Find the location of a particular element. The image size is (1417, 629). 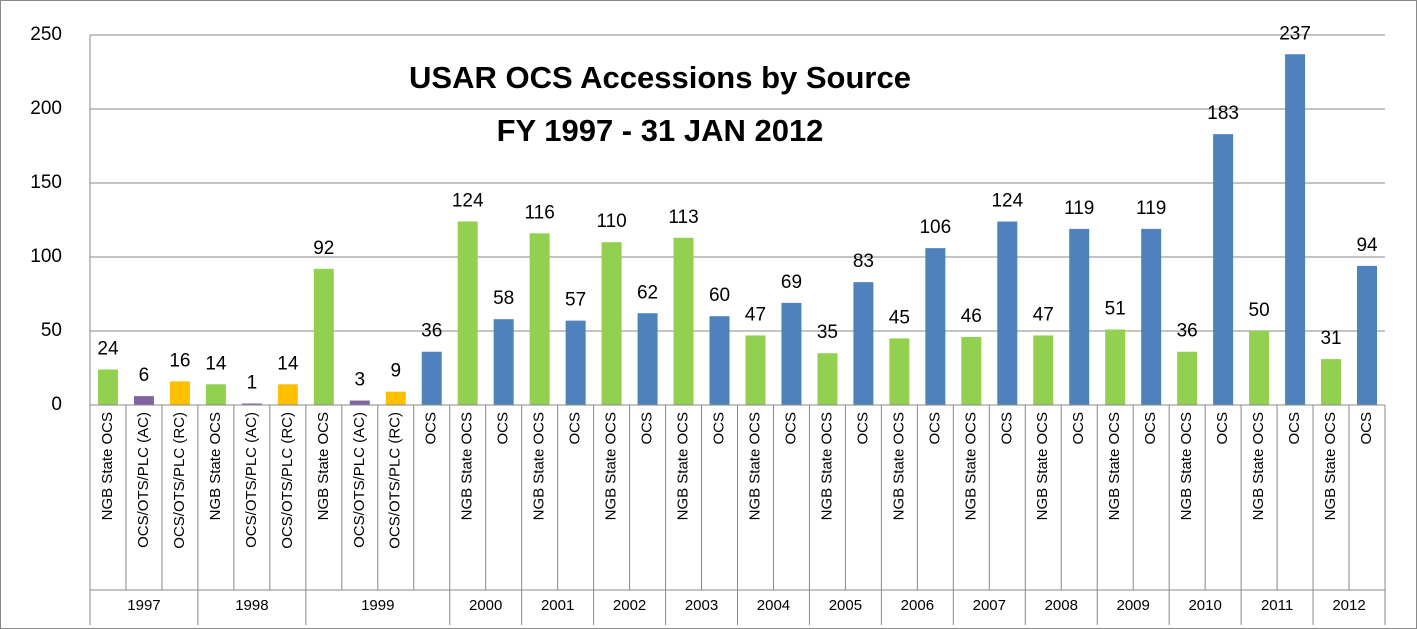

y-tick-label: 100 is located at coordinates (46, 256).